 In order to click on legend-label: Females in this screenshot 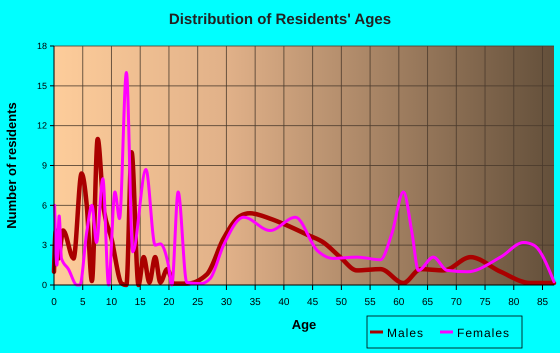, I will do `click(483, 333)`.